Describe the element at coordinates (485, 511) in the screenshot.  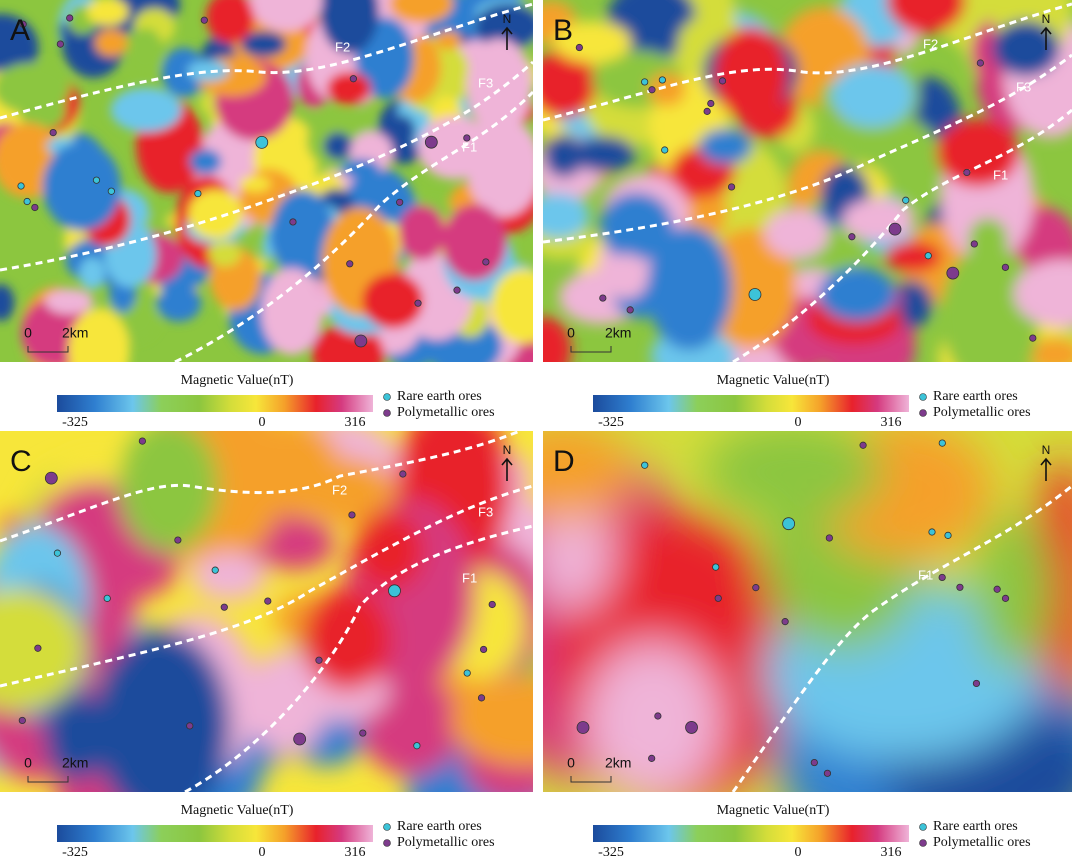
I see `fault-label: F3` at that location.